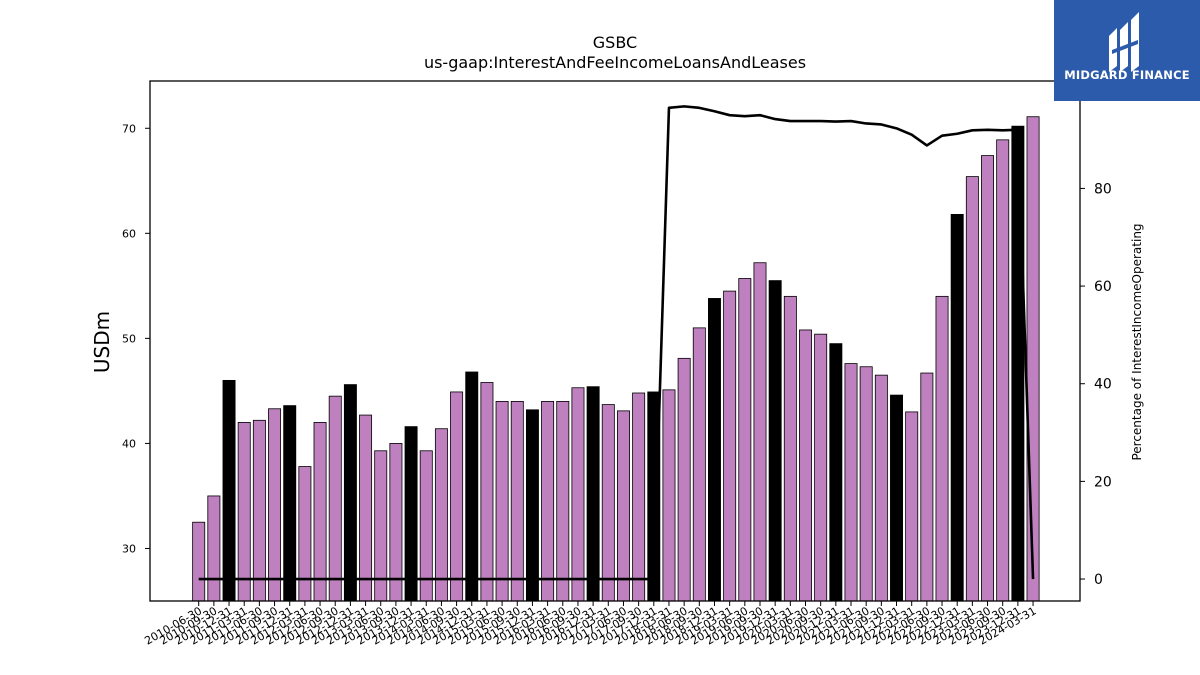 This screenshot has height=675, width=1200. What do you see at coordinates (129, 338) in the screenshot?
I see `y-tick-label: 50` at bounding box center [129, 338].